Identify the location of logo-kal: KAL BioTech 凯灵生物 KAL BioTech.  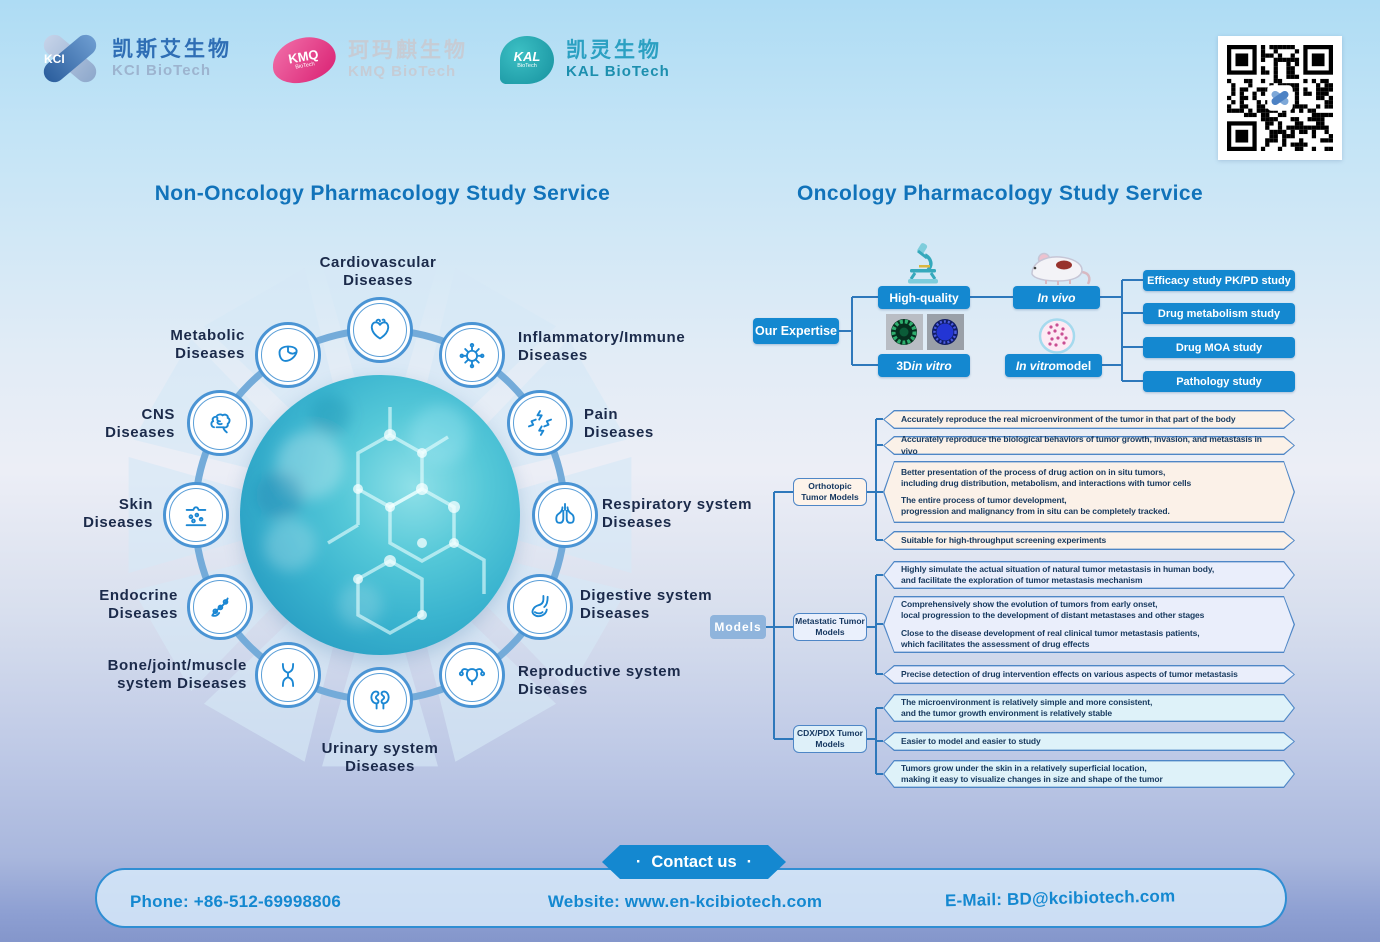
(580, 60).